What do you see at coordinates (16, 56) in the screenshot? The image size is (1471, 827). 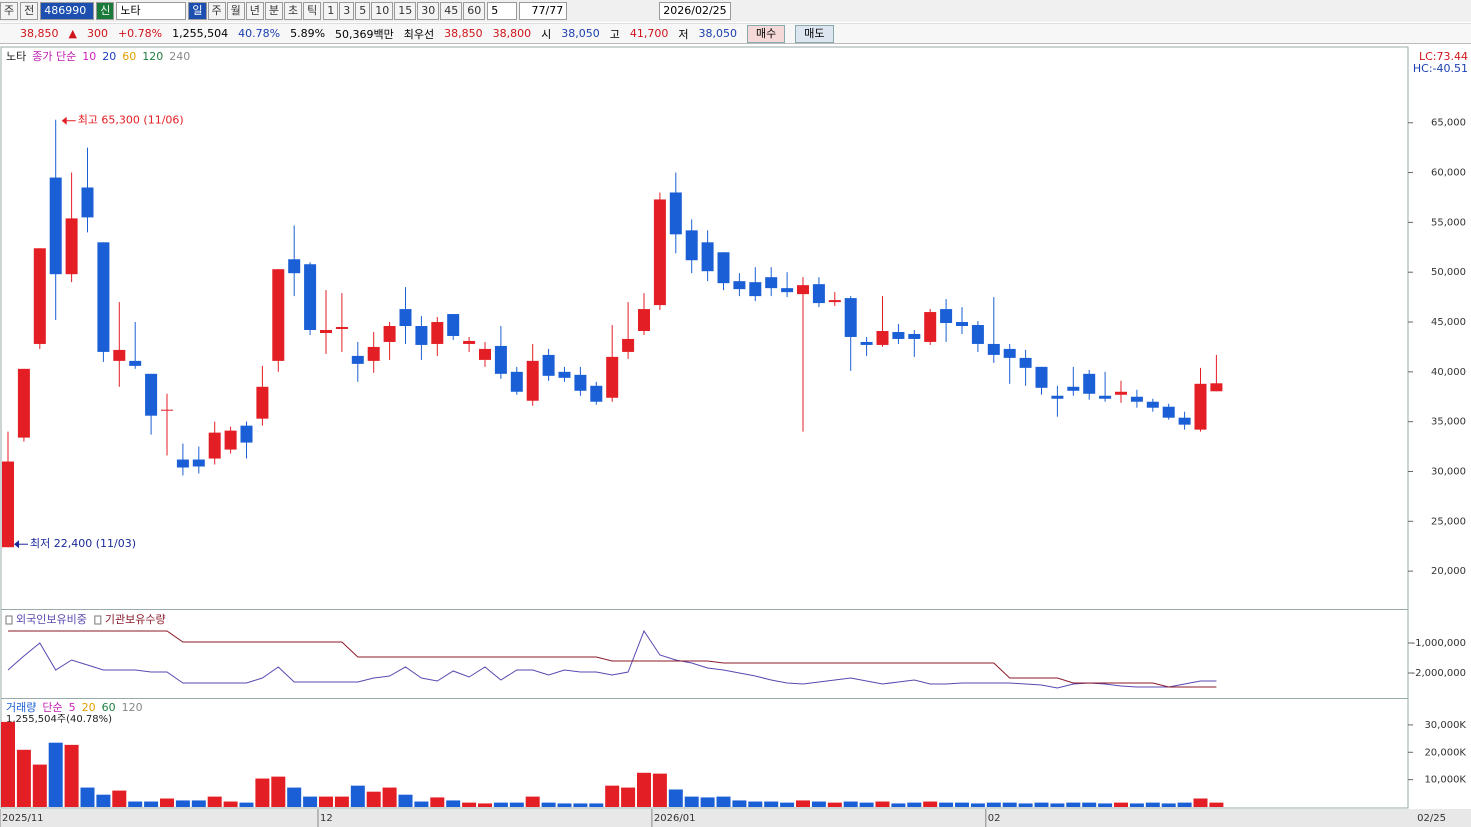 I see `legend-text: 노타` at bounding box center [16, 56].